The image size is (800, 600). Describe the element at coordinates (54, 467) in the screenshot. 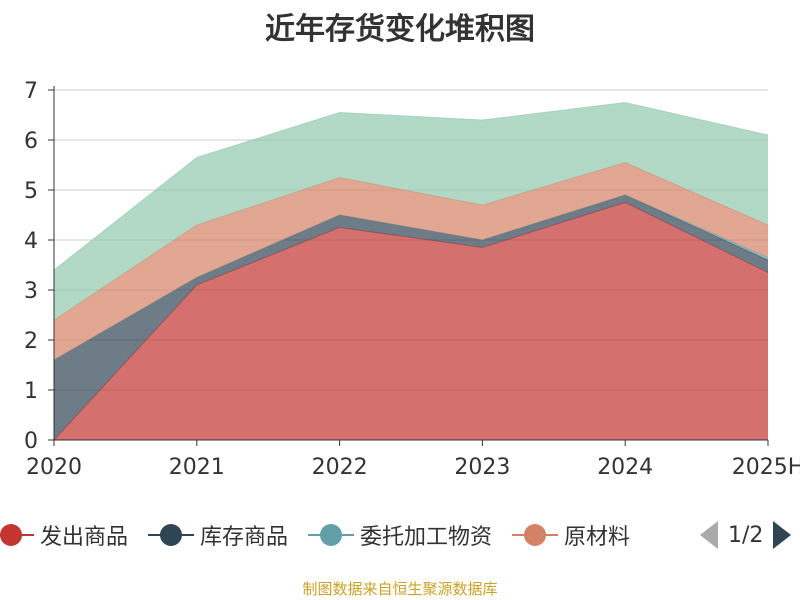

I see `x-tick-label: 2020` at that location.